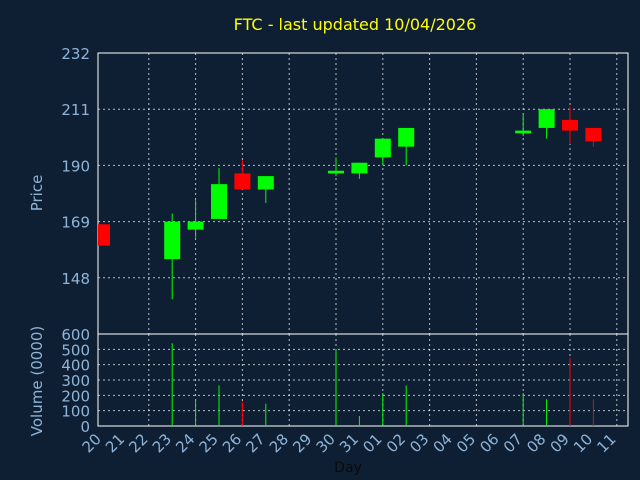 This screenshot has height=480, width=640. What do you see at coordinates (255, 443) in the screenshot?
I see `x-tick-label: 27` at bounding box center [255, 443].